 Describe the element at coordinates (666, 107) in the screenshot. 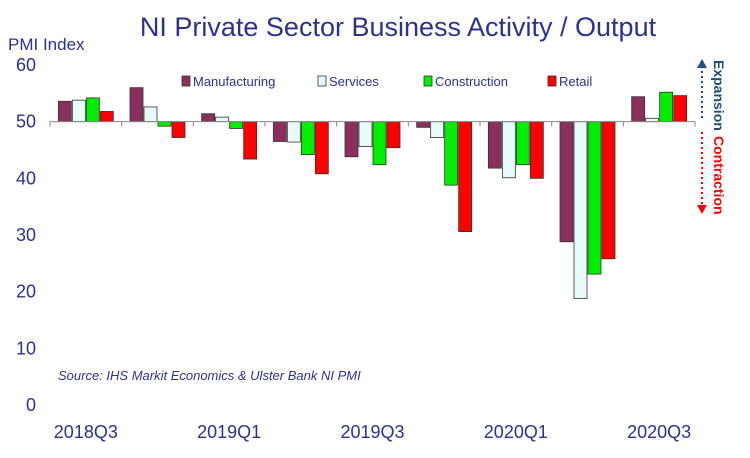

I see `bar-construction-2020q3` at that location.